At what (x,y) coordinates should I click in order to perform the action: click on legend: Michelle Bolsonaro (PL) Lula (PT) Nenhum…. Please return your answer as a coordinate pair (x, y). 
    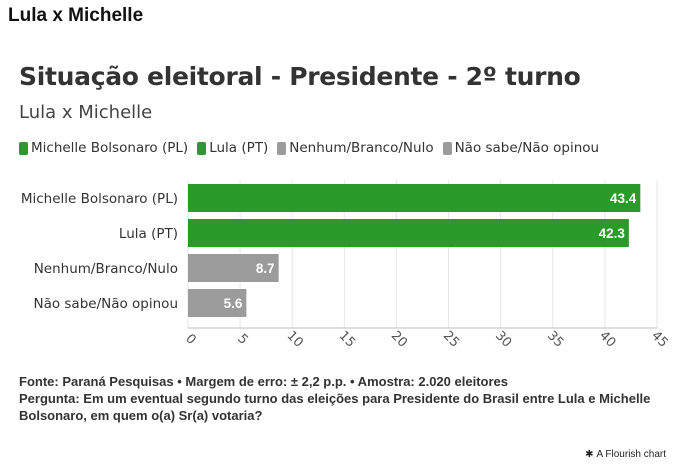
    Looking at the image, I should click on (309, 148).